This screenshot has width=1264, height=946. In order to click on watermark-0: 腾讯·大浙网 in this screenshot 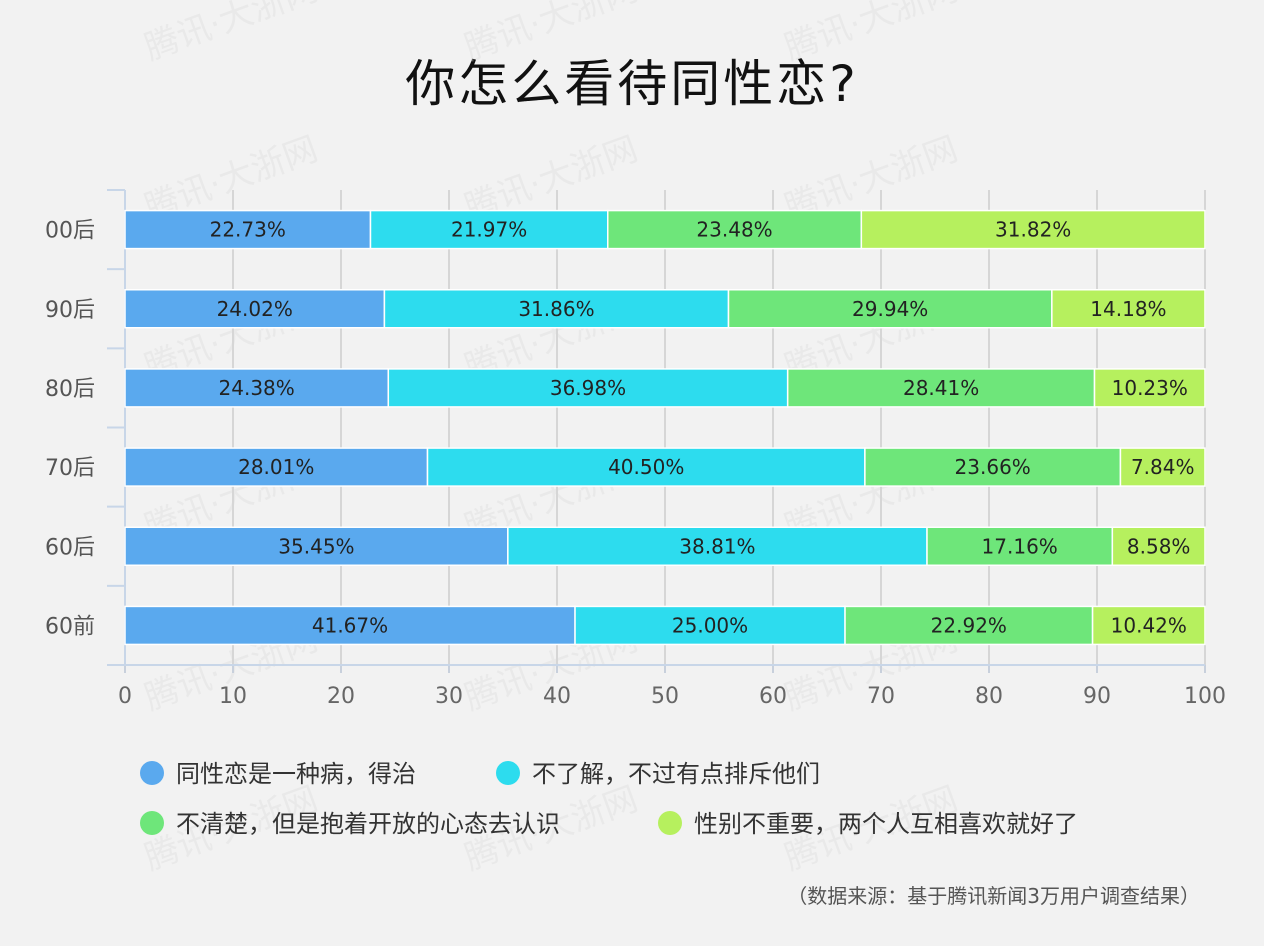, I will do `click(231, 34)`.